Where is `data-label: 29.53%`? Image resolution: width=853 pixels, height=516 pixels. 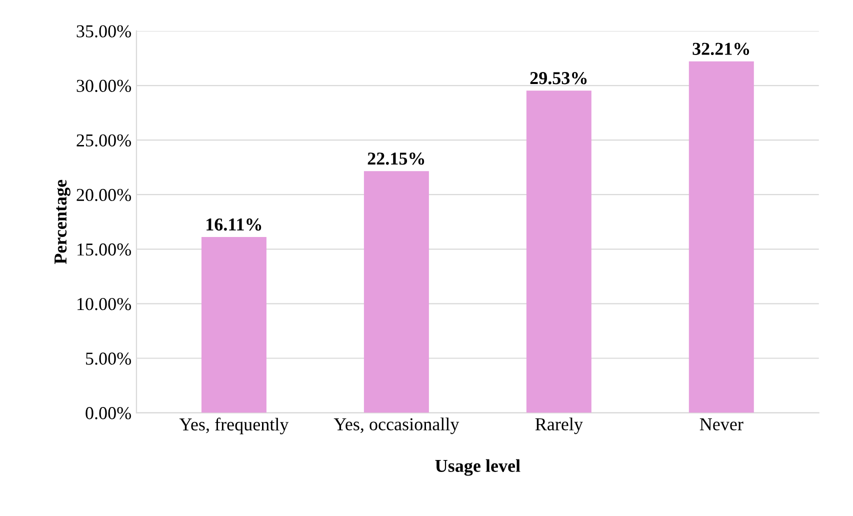 data-label: 29.53% is located at coordinates (558, 78).